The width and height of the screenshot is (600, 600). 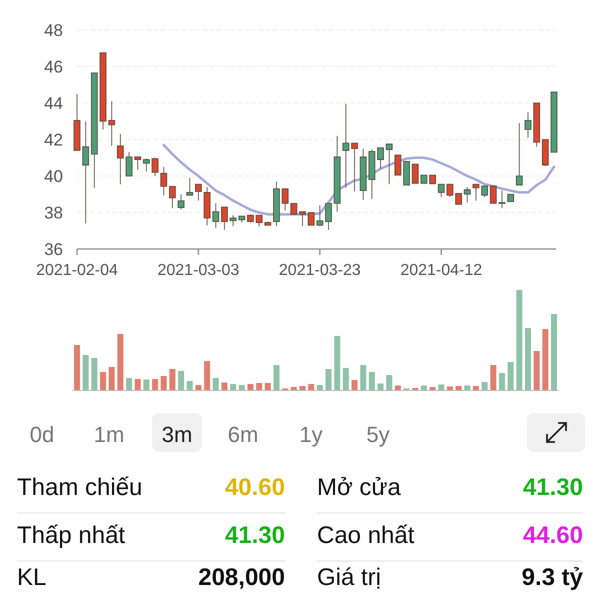 I want to click on text: Giá trị, so click(x=349, y=577).